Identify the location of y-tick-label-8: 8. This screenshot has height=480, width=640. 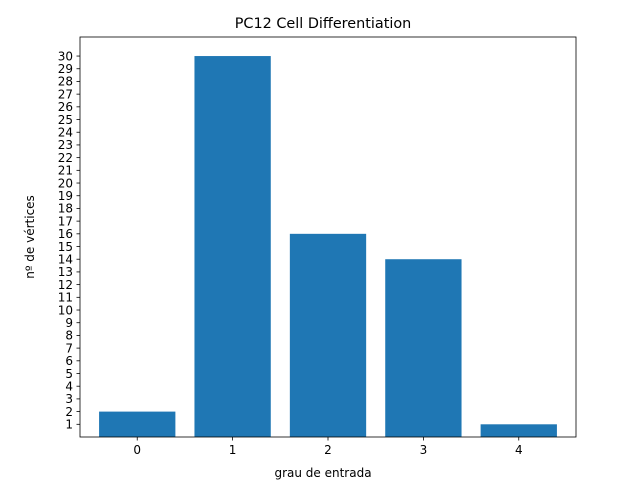
(69, 336).